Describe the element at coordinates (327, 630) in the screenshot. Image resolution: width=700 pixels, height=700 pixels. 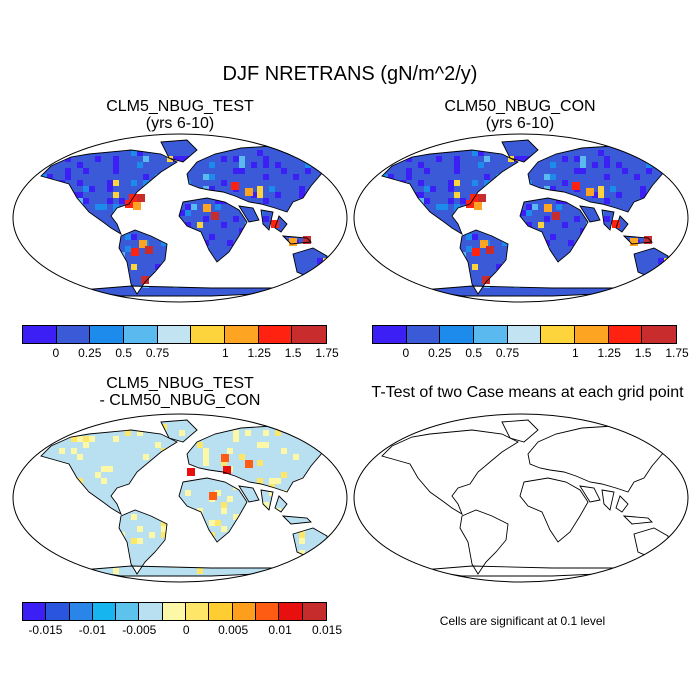
I see `colorbar-diff-tick-label: 0.015` at that location.